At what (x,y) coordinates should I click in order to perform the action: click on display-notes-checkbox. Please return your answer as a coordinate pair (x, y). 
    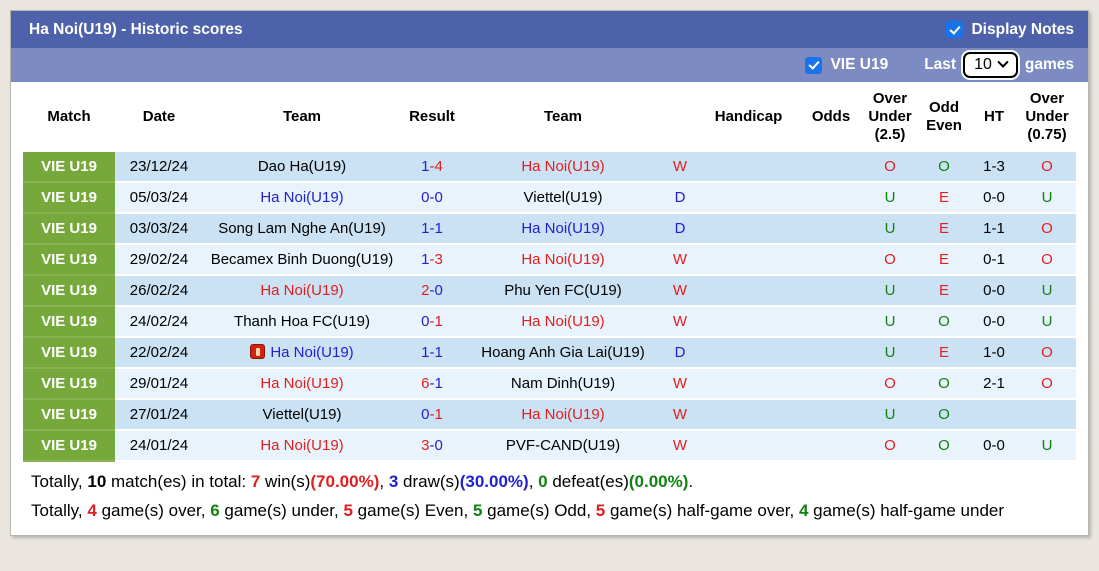
    Looking at the image, I should click on (955, 29).